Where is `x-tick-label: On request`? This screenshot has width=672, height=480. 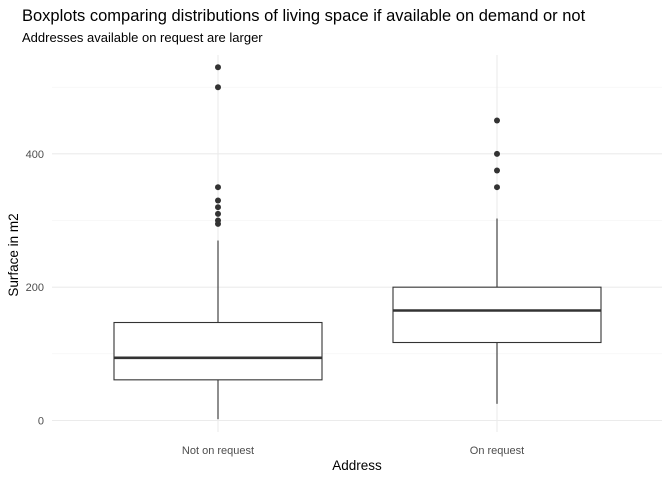
x-tick-label: On request is located at coordinates (497, 451).